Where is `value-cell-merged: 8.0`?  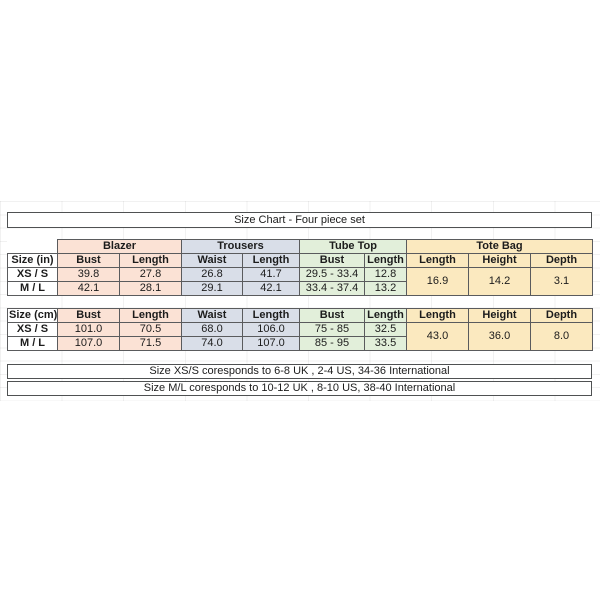
value-cell-merged: 8.0 is located at coordinates (561, 336).